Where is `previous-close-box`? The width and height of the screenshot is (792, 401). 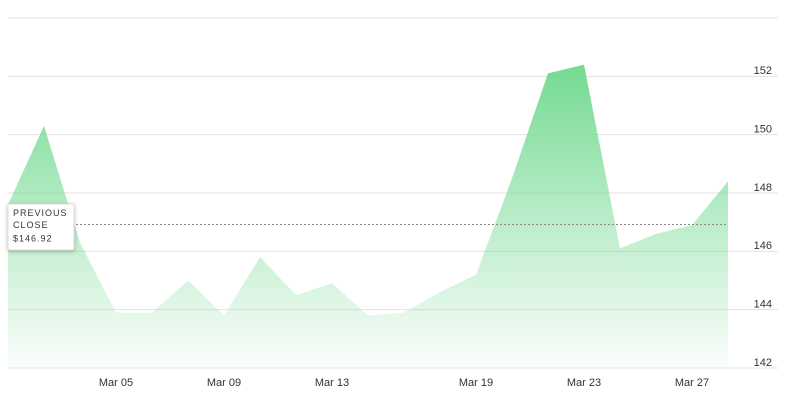
previous-close-box is located at coordinates (41, 227).